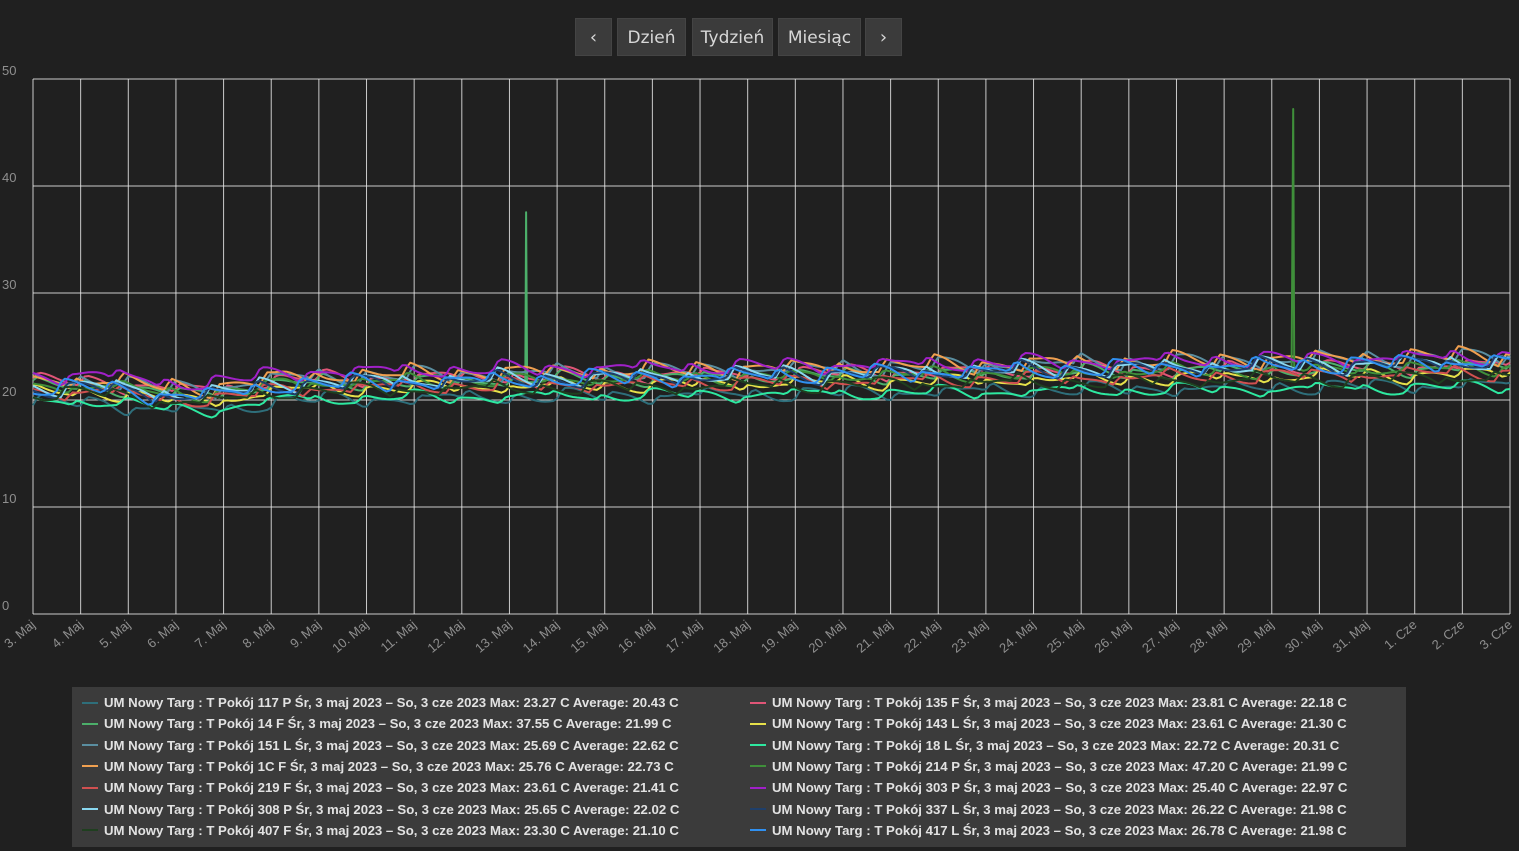  Describe the element at coordinates (588, 636) in the screenshot. I see `x-tick-label: 15. Maj` at that location.